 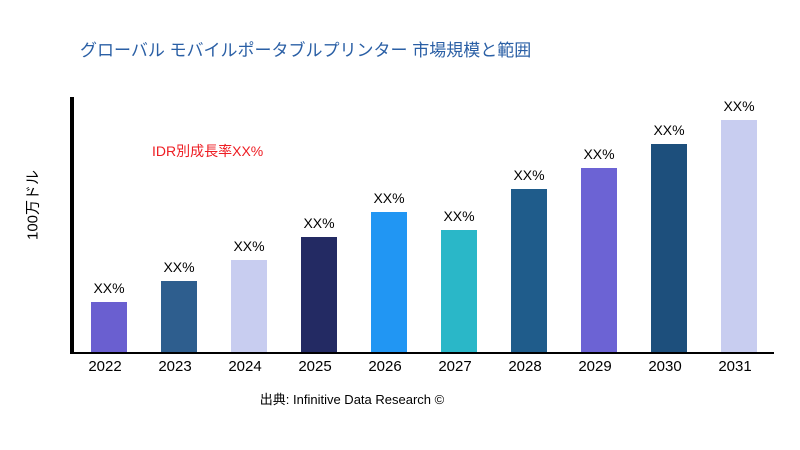 I want to click on bar-2028, so click(x=529, y=270).